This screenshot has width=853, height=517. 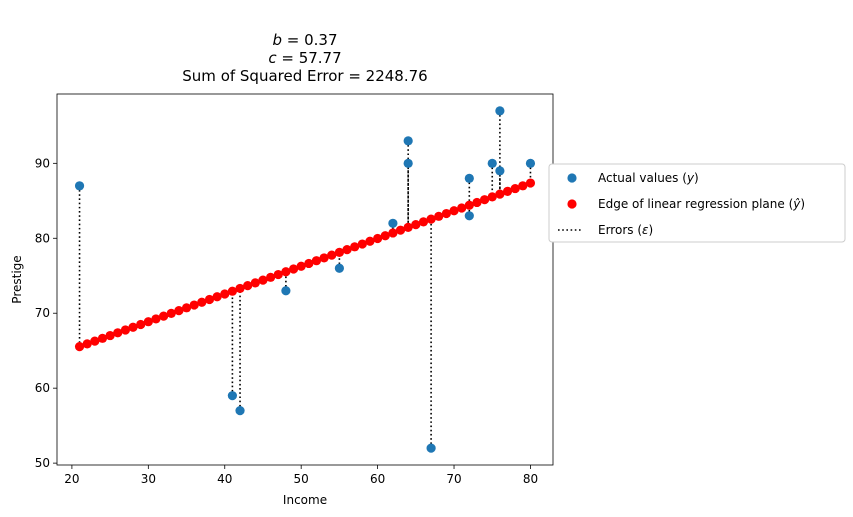 I want to click on legend-entry-label: Actual values (y), so click(x=648, y=178).